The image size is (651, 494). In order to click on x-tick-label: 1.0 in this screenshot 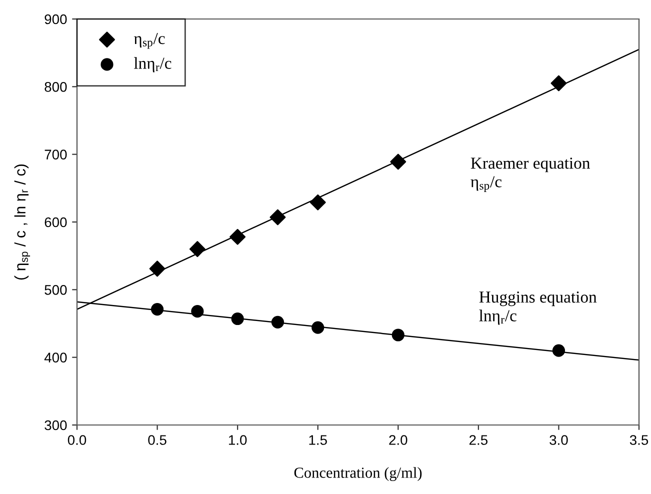, I will do `click(237, 440)`.